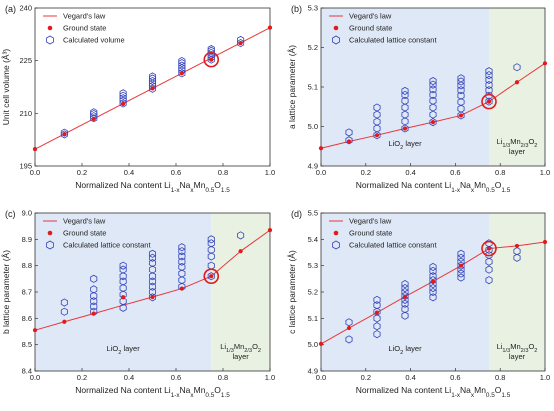  What do you see at coordinates (124, 350) in the screenshot?
I see `region-label: LiO2 layer` at bounding box center [124, 350].